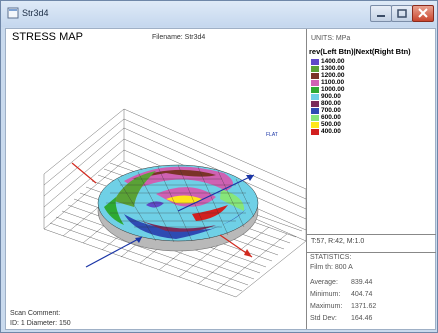 The image size is (438, 333). What do you see at coordinates (331, 257) in the screenshot?
I see `statistics-heading: STATISTICS:` at bounding box center [331, 257].